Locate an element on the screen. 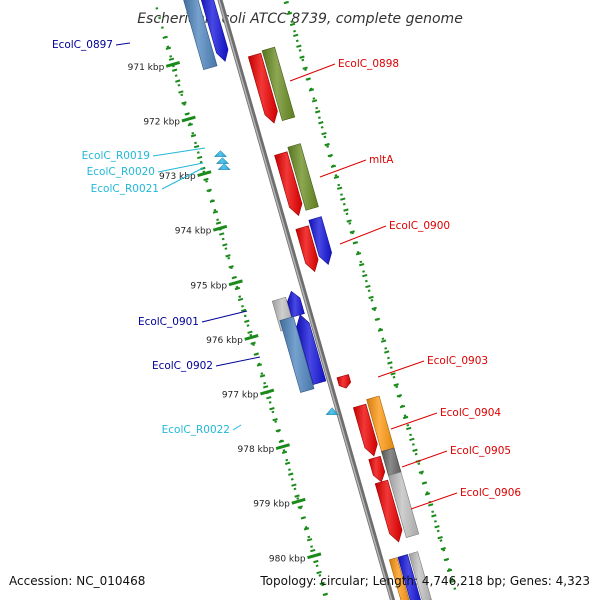 This screenshot has width=600, height=600. gene-label: EcolC_0900 is located at coordinates (419, 226).